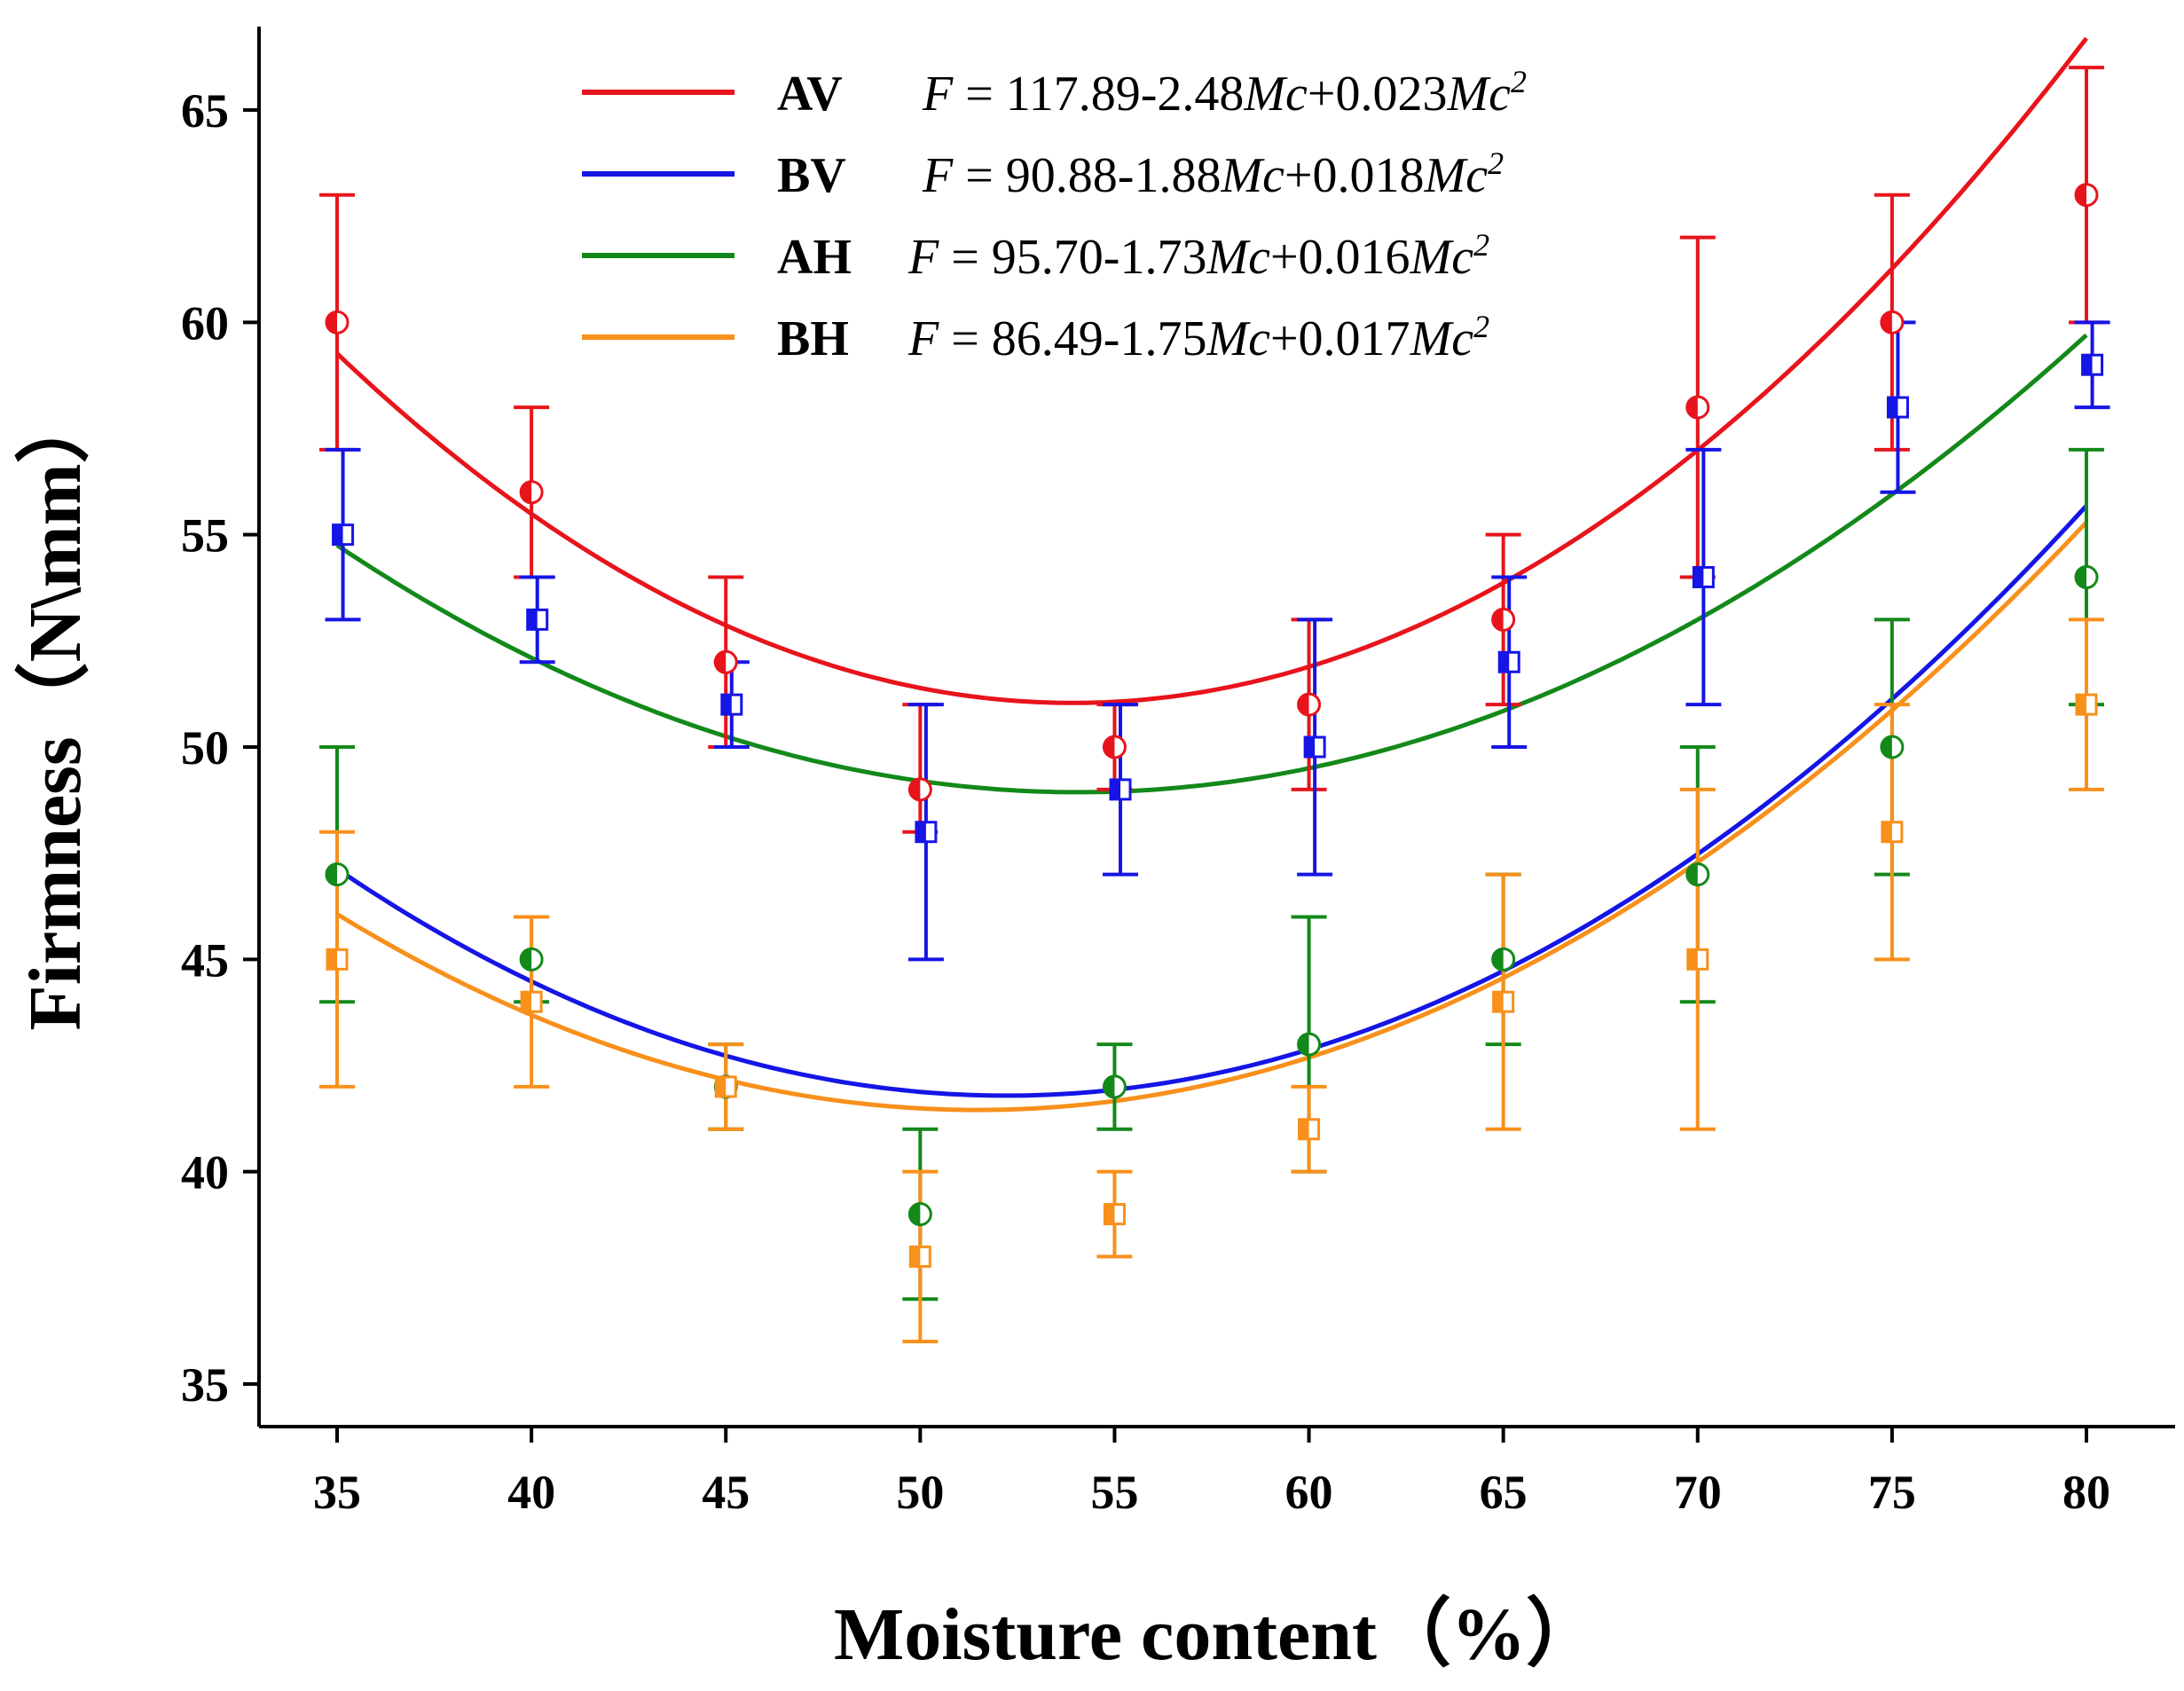  Describe the element at coordinates (1892, 1493) in the screenshot. I see `x-tick-label-75: 75` at that location.